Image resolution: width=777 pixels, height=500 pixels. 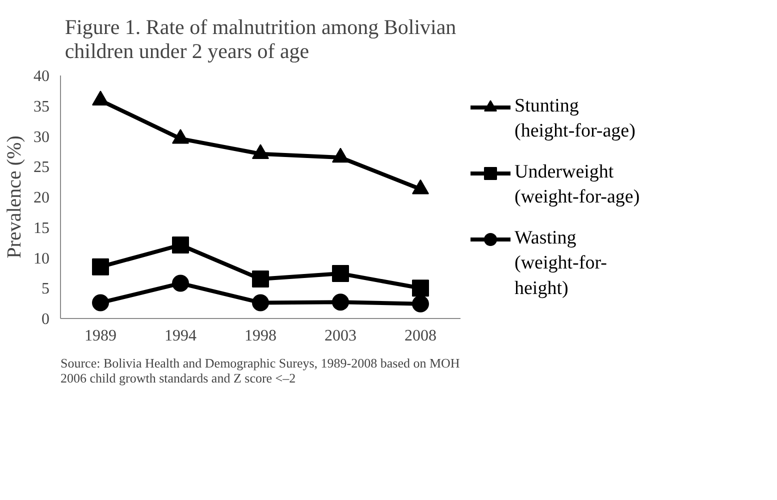 I want to click on y-tick-label: 20, so click(x=42, y=198).